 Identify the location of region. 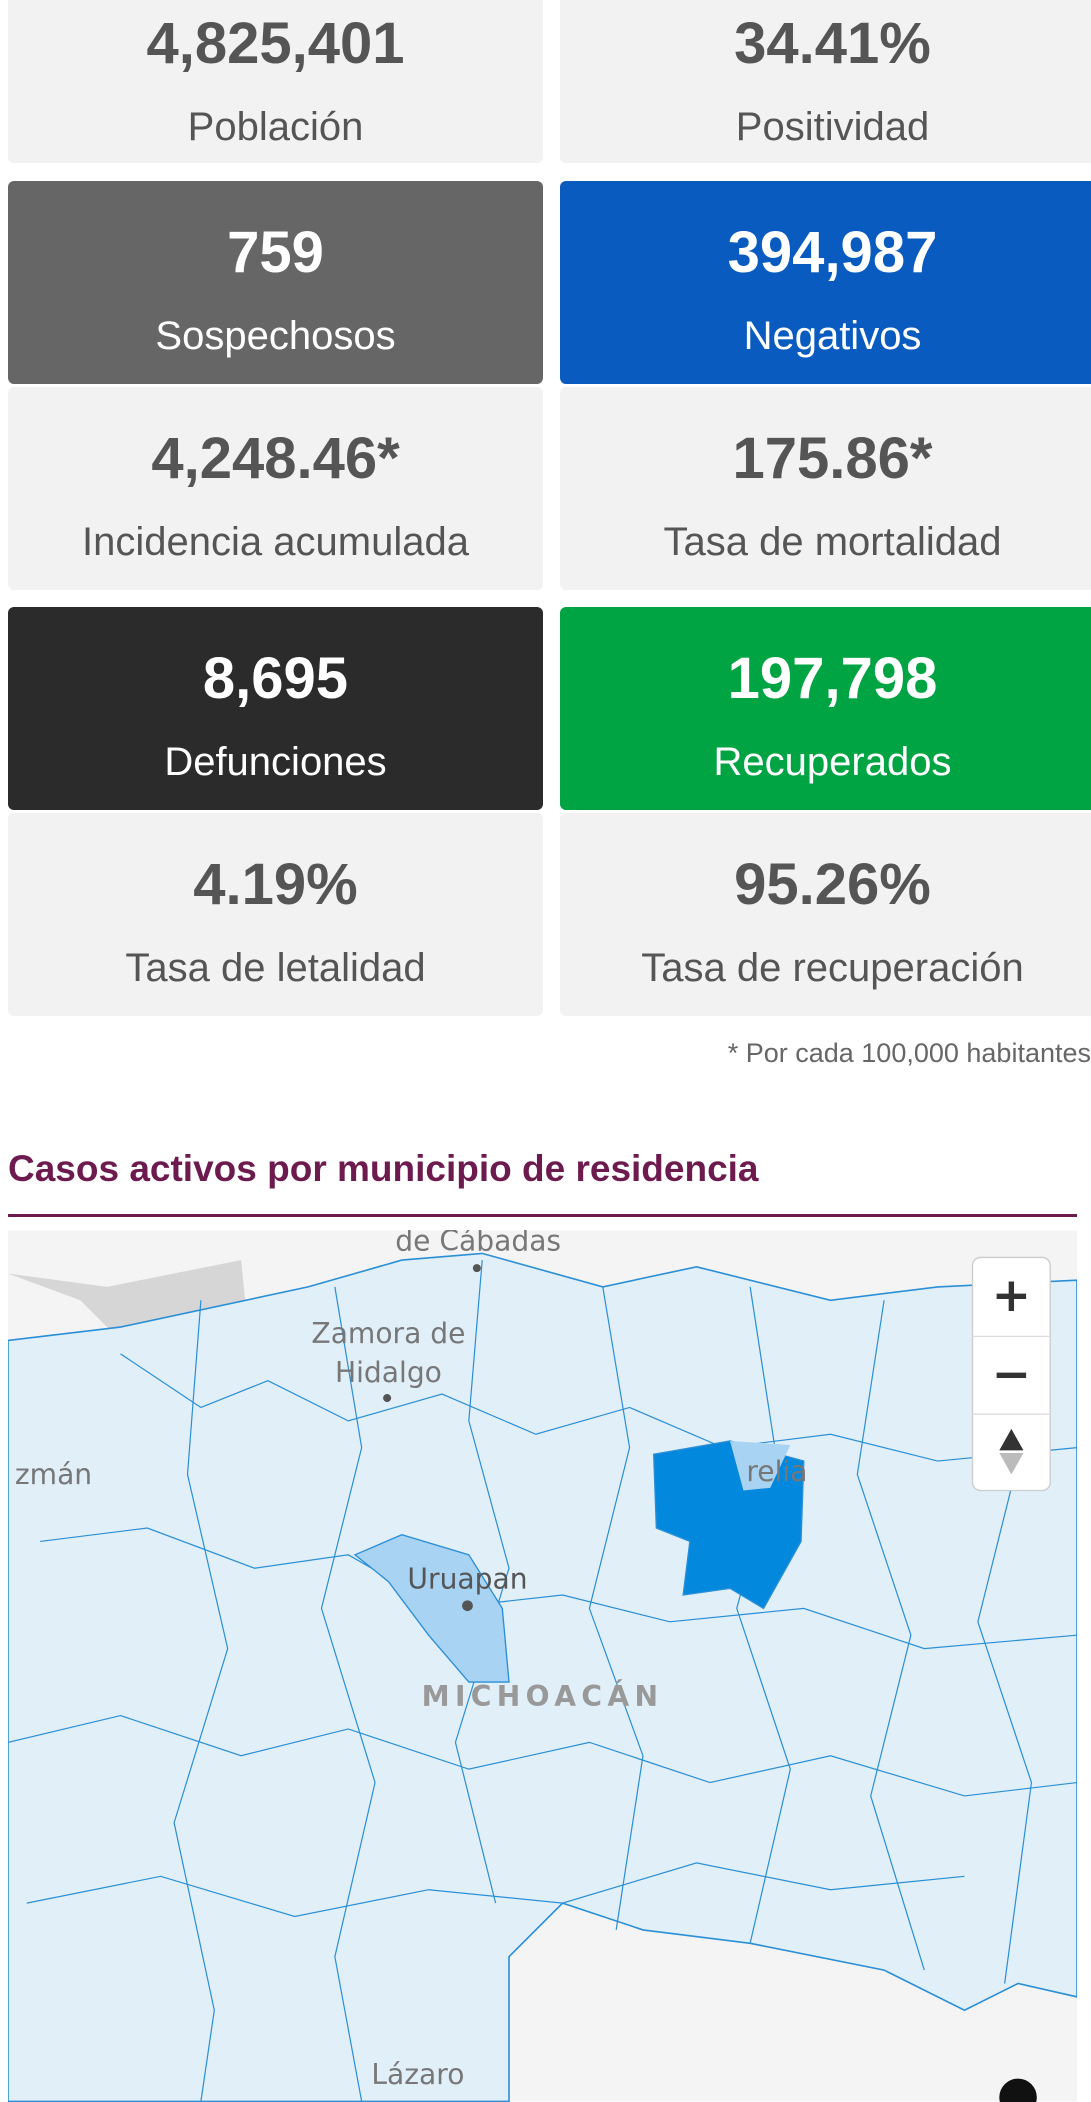
(760, 1465).